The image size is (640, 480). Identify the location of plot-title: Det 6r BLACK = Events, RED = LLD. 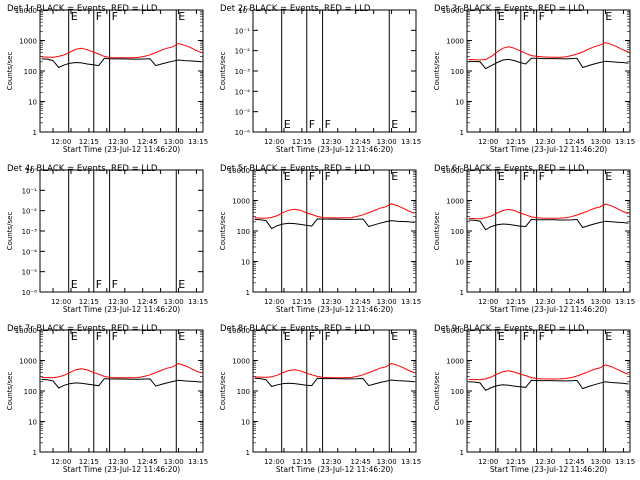
(509, 169).